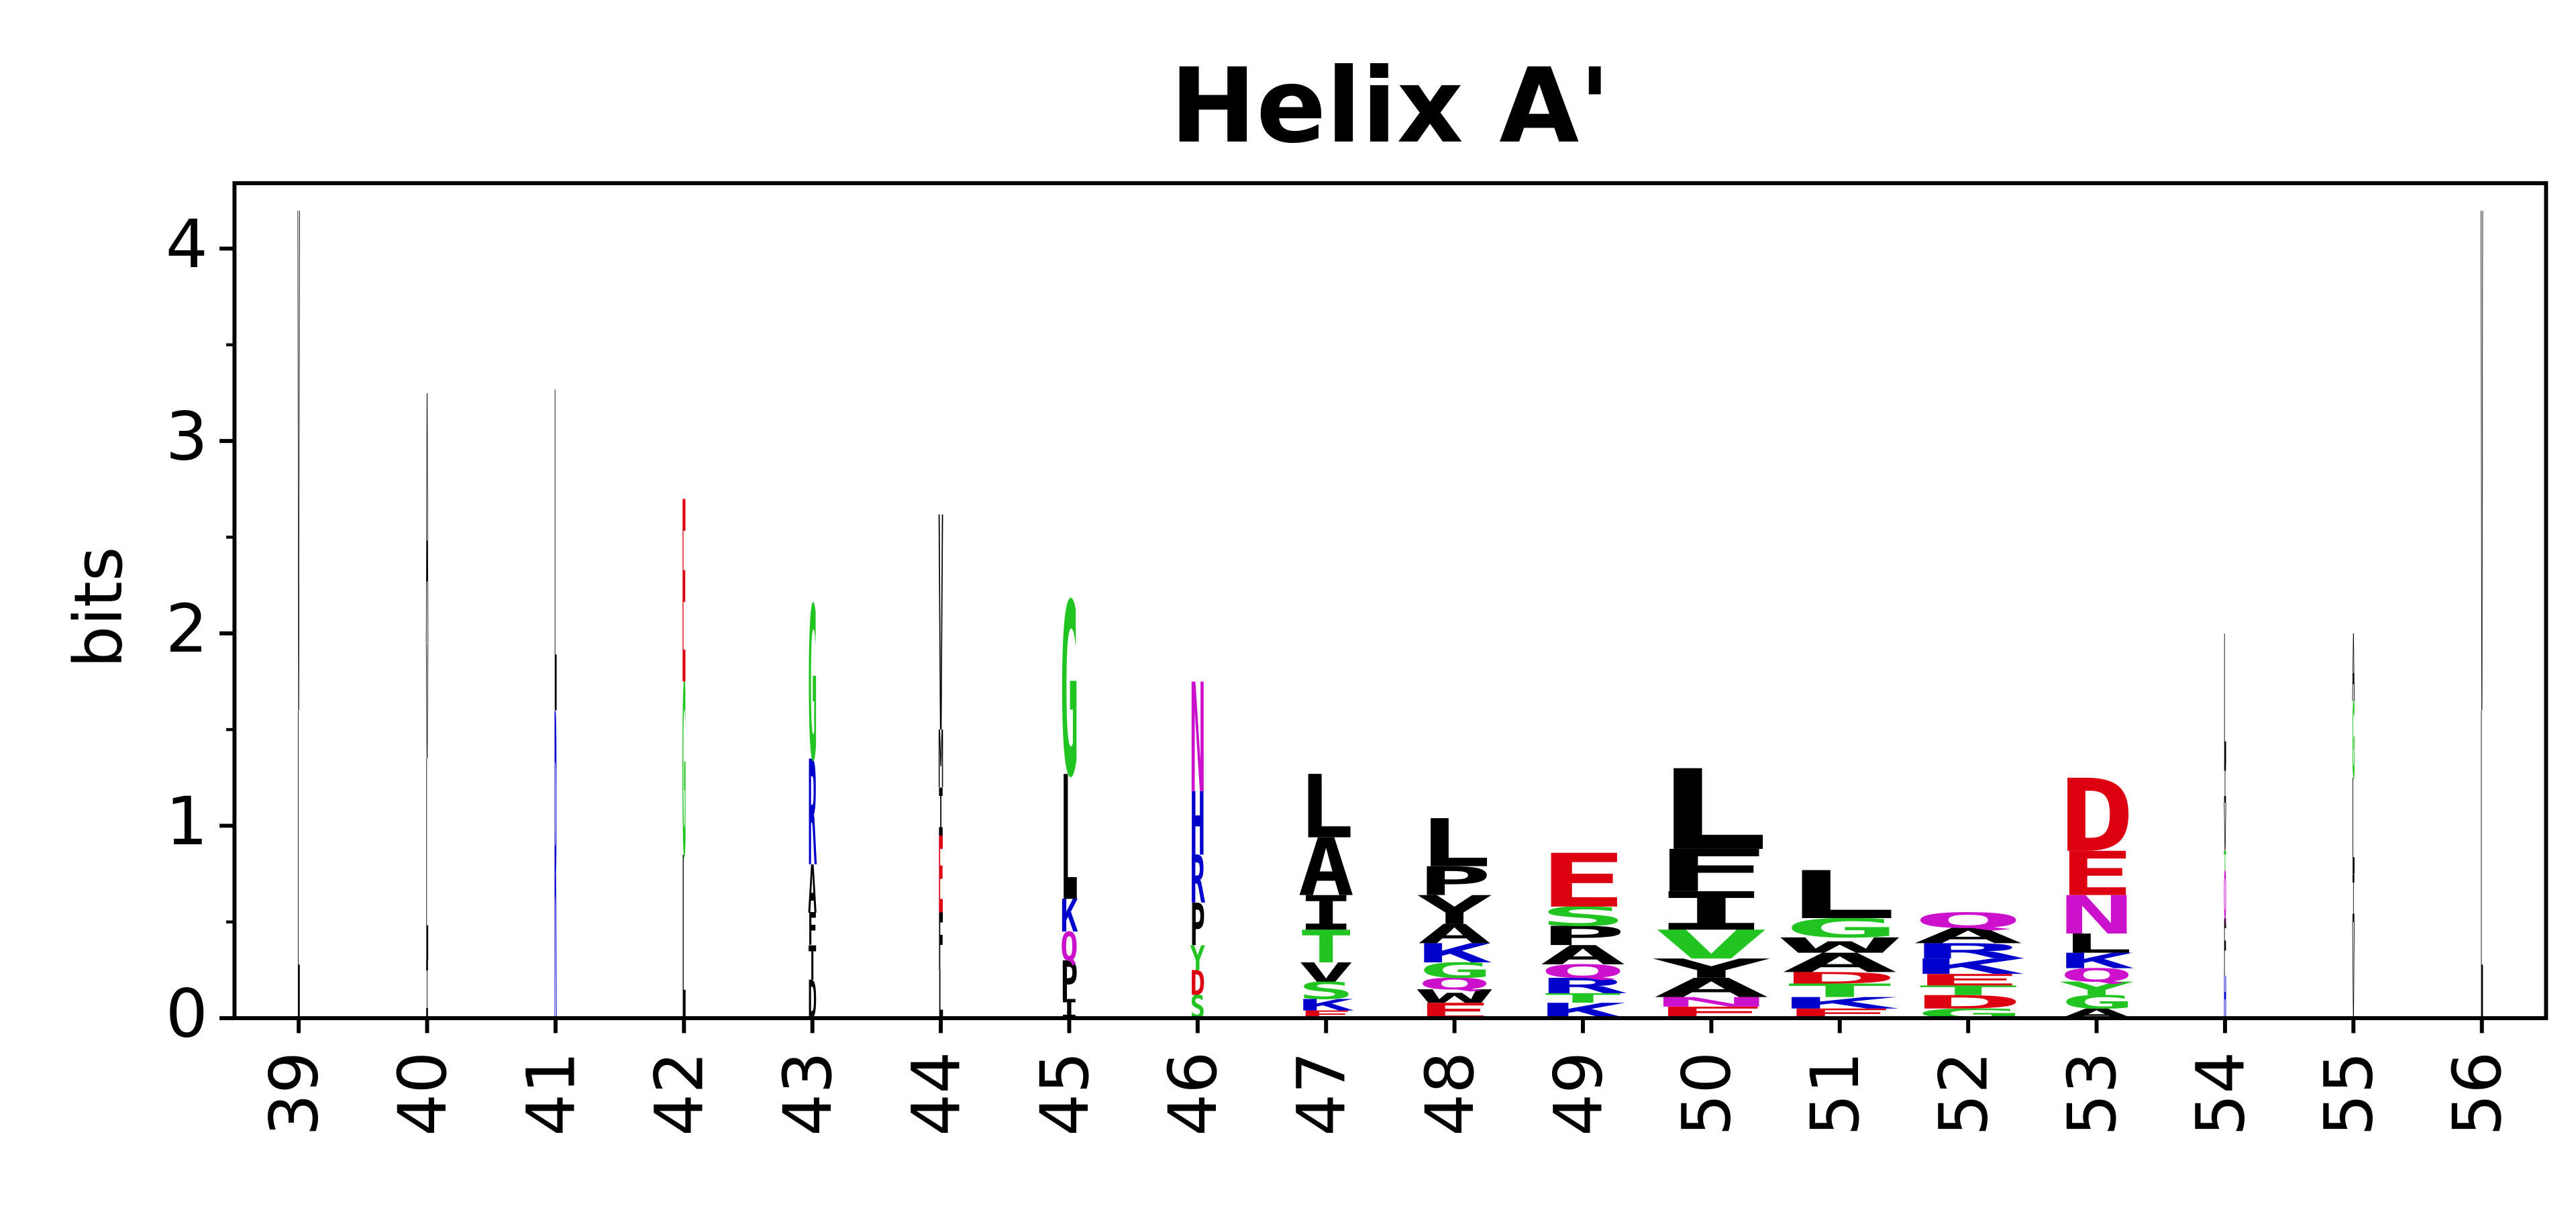 The image size is (2576, 1208). Describe the element at coordinates (680, 1094) in the screenshot. I see `x-tick-label: 42` at that location.